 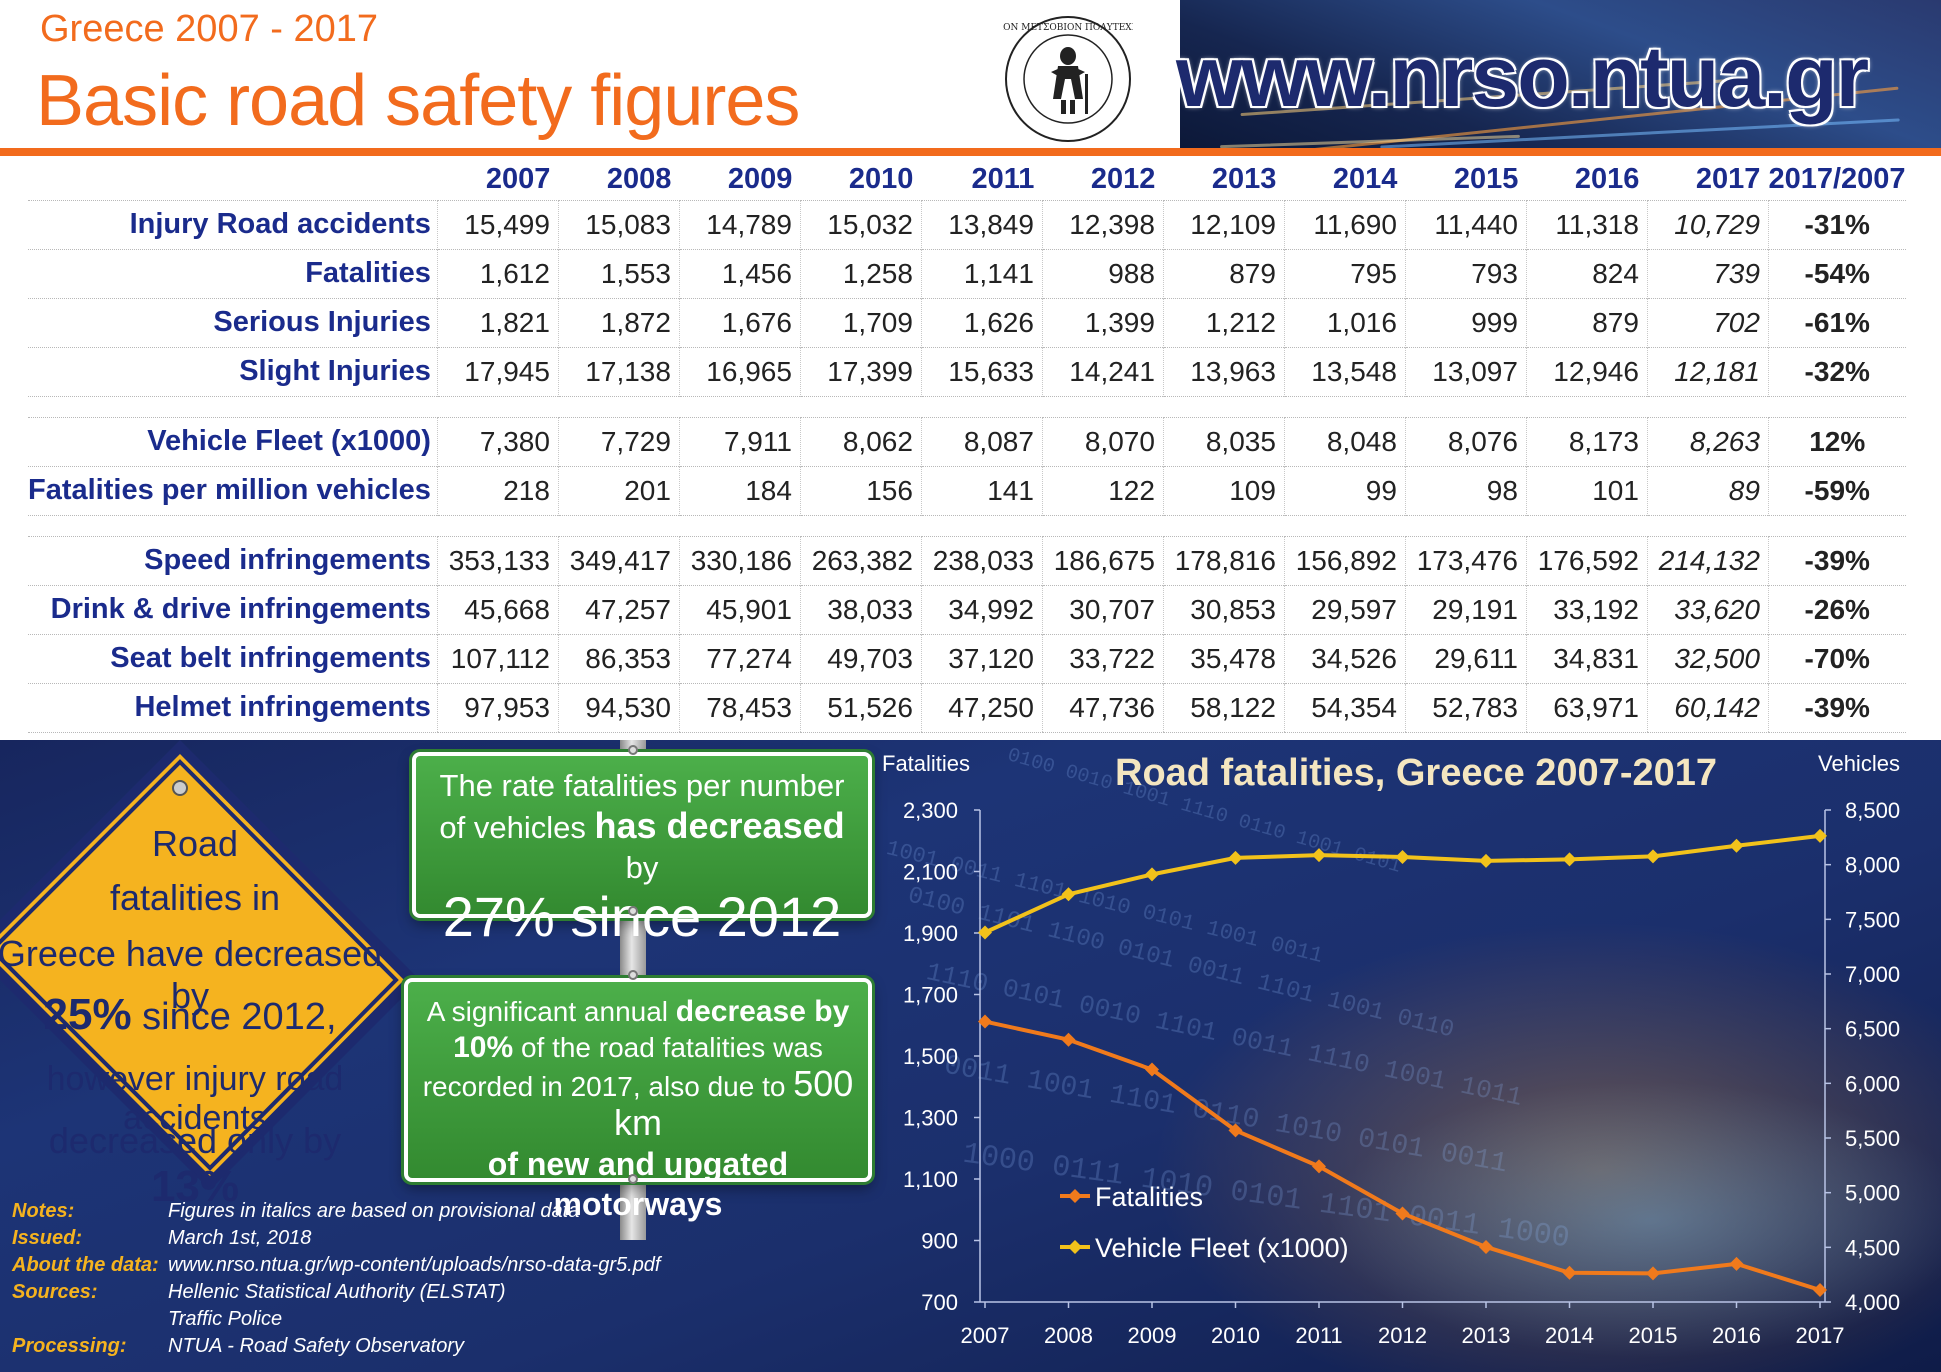 I want to click on y-tick-left-label: 900, so click(x=939, y=1241).